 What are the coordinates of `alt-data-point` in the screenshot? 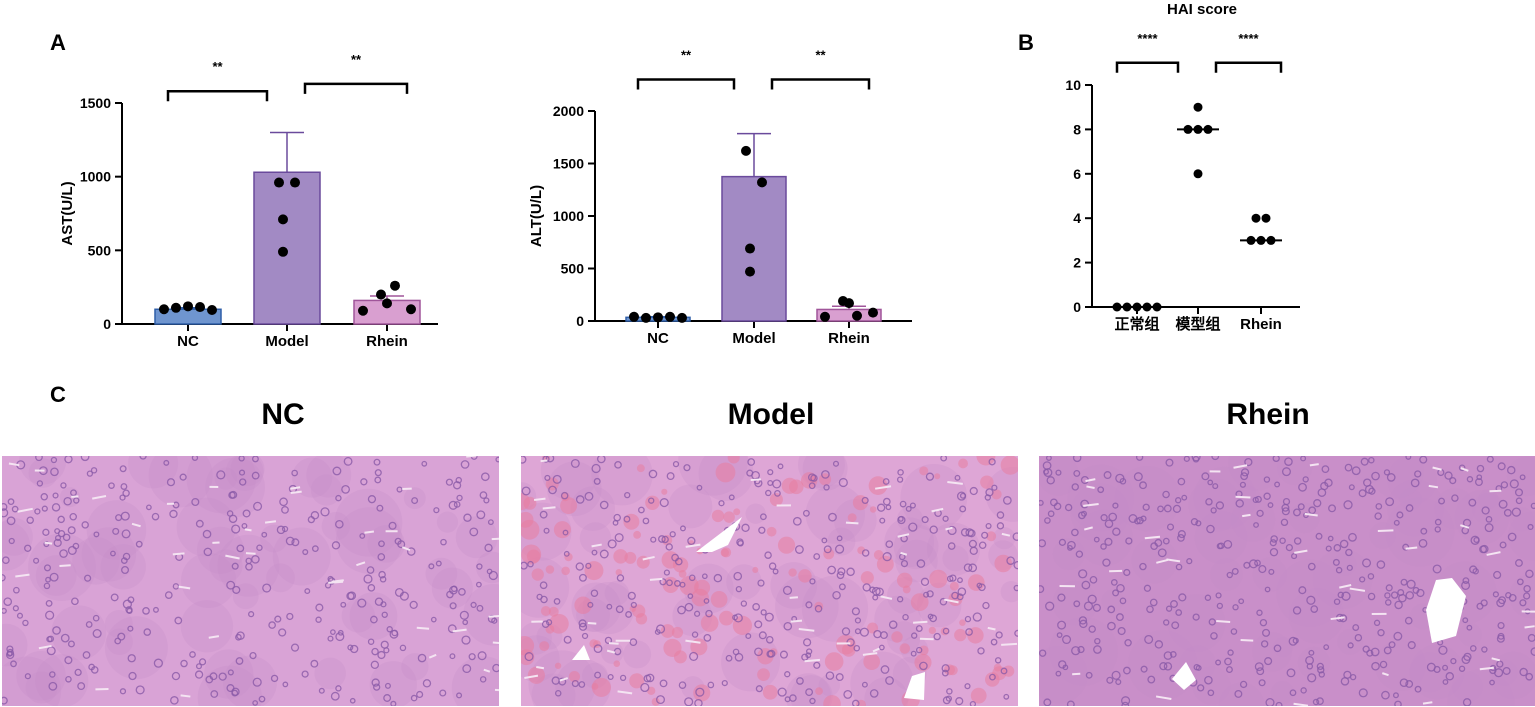 It's located at (825, 316).